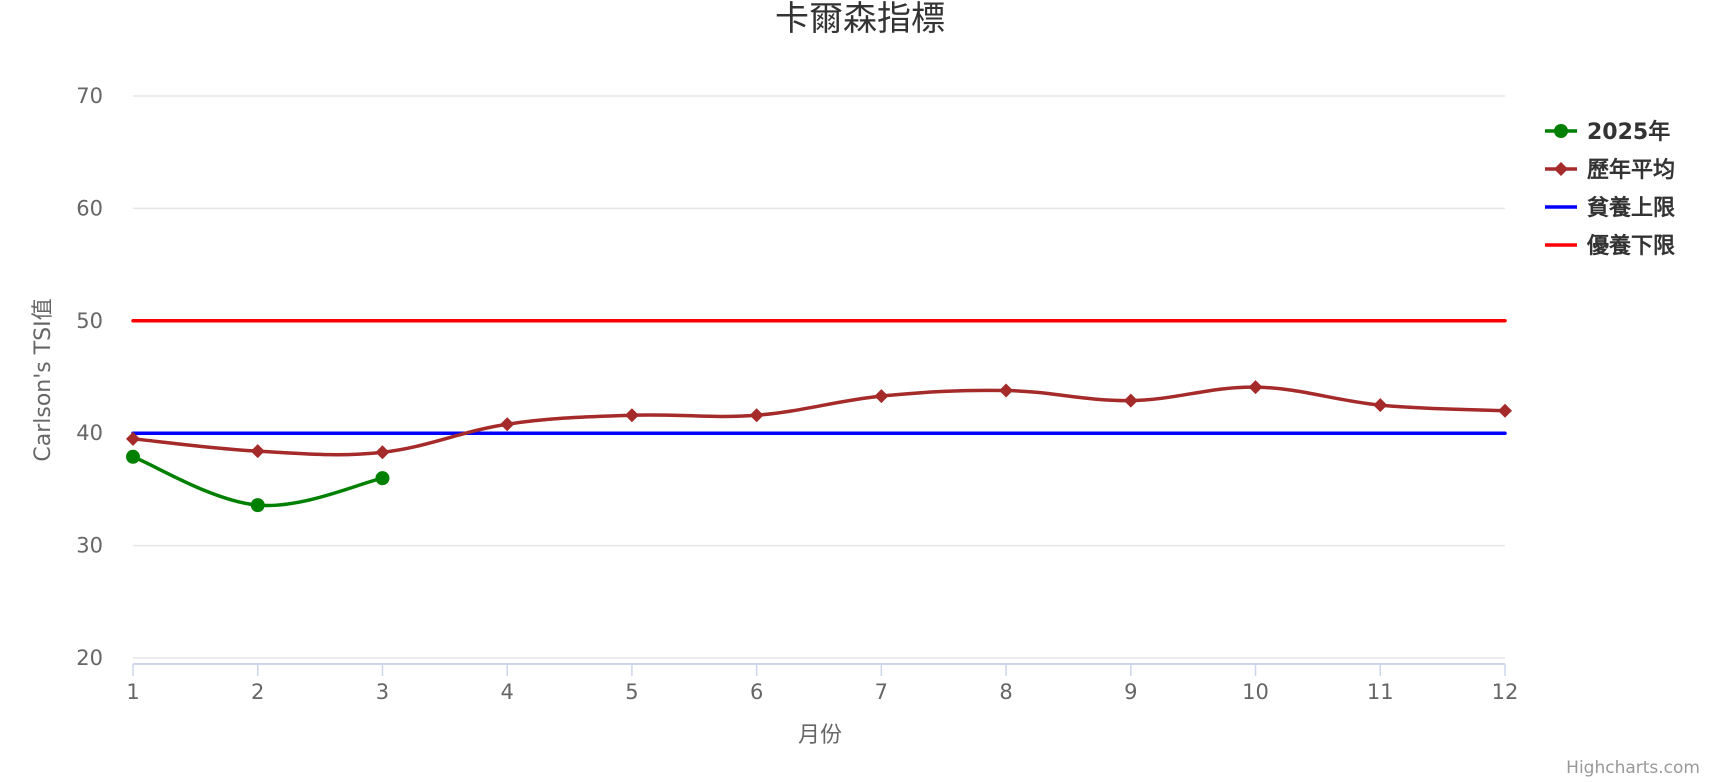 The image size is (1717, 782). I want to click on x-axis-title: 月份, so click(820, 735).